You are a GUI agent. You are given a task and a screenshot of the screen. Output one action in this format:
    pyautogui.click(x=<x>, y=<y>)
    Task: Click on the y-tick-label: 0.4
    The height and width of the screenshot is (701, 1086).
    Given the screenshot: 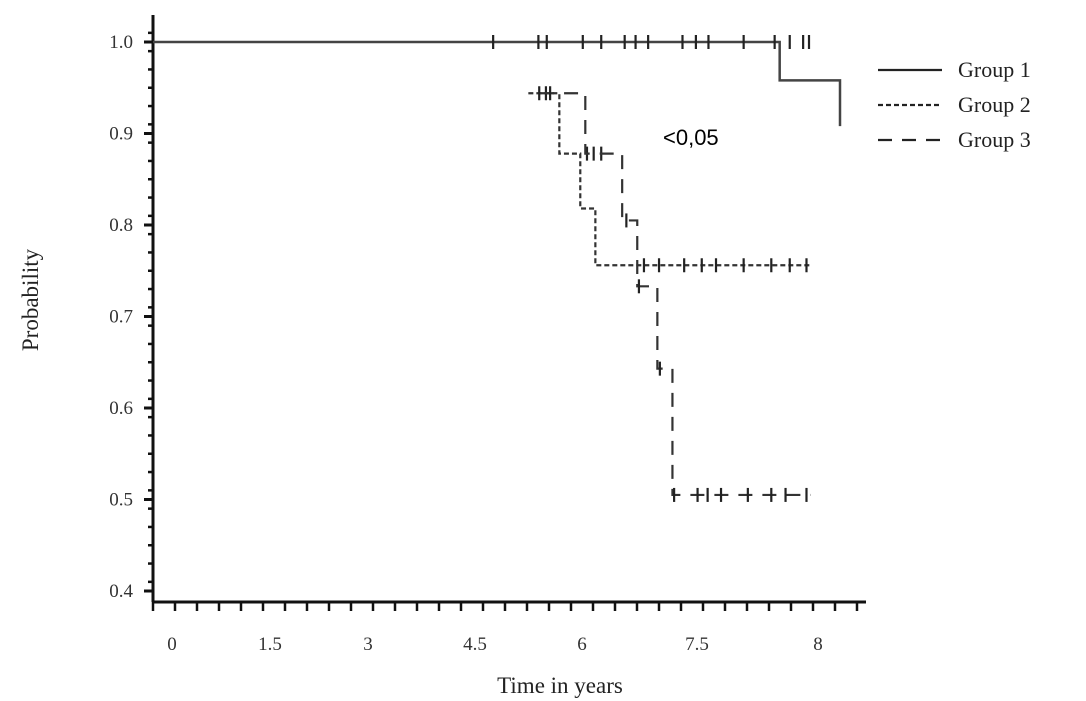 What is the action you would take?
    pyautogui.click(x=121, y=591)
    